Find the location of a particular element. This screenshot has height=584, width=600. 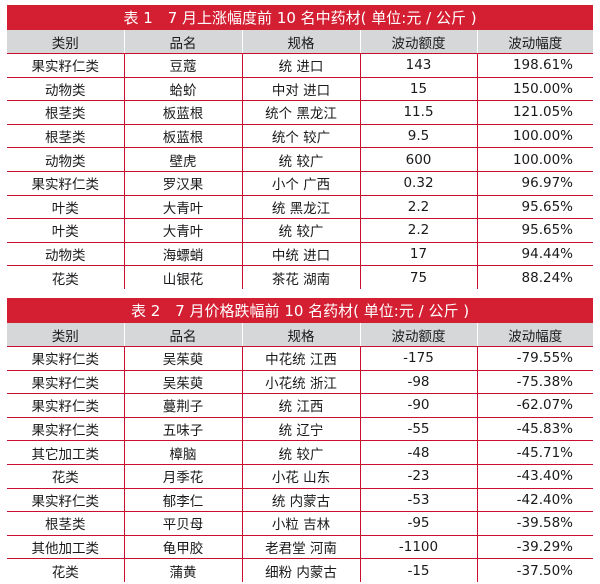

table-title: 表 1 7 月上涨幅度前 10 名中药材( 单位:元 / 公斤 ) is located at coordinates (300, 17).